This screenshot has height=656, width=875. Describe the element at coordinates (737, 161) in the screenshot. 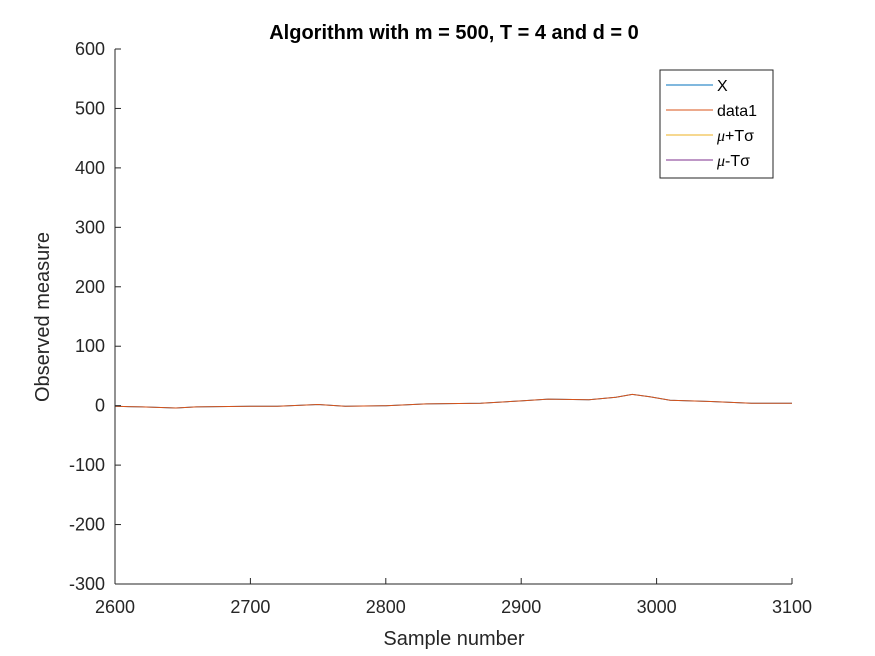

I see `legend-label-suffix: -Tσ` at that location.